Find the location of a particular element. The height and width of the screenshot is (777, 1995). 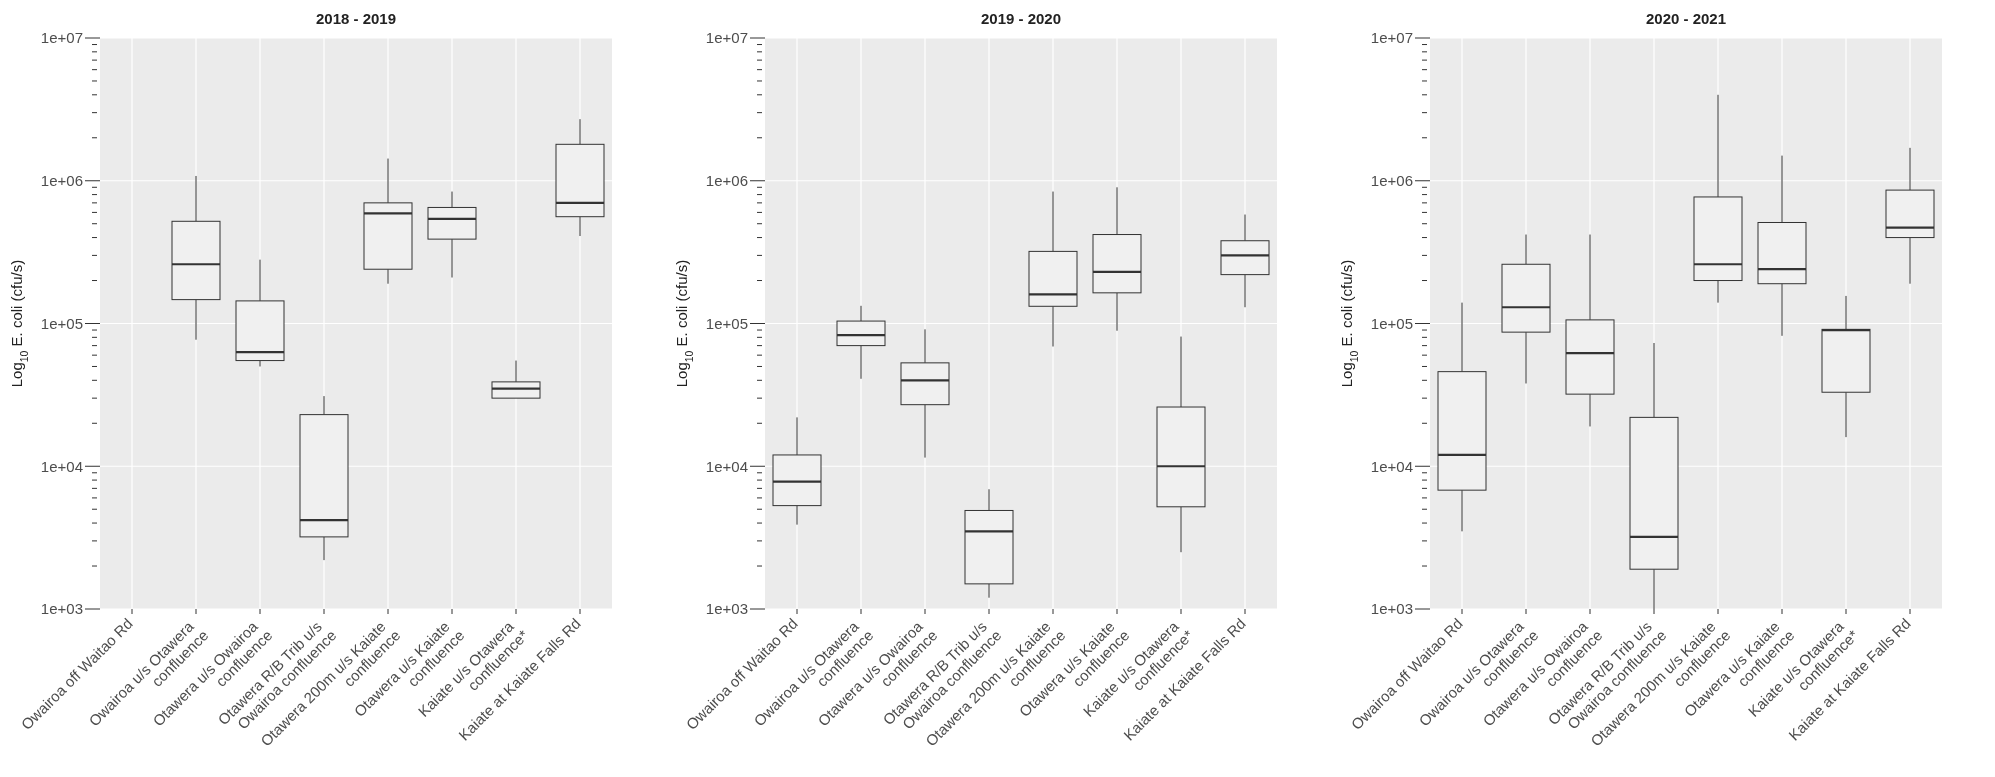

chart-title: 2019 - 2020 is located at coordinates (1021, 18).